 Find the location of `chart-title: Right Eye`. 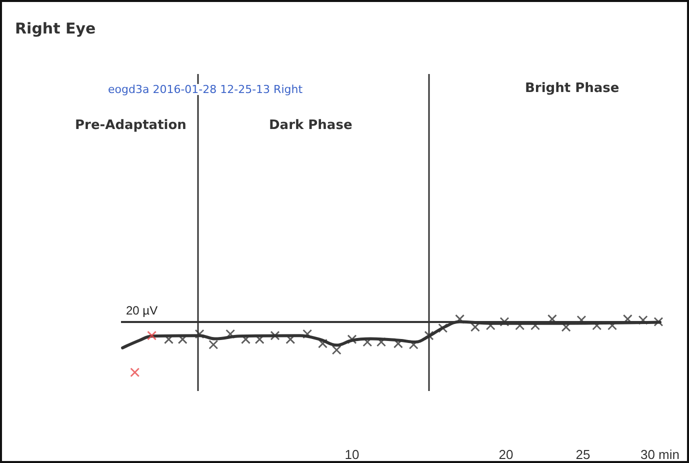

chart-title: Right Eye is located at coordinates (55, 29).